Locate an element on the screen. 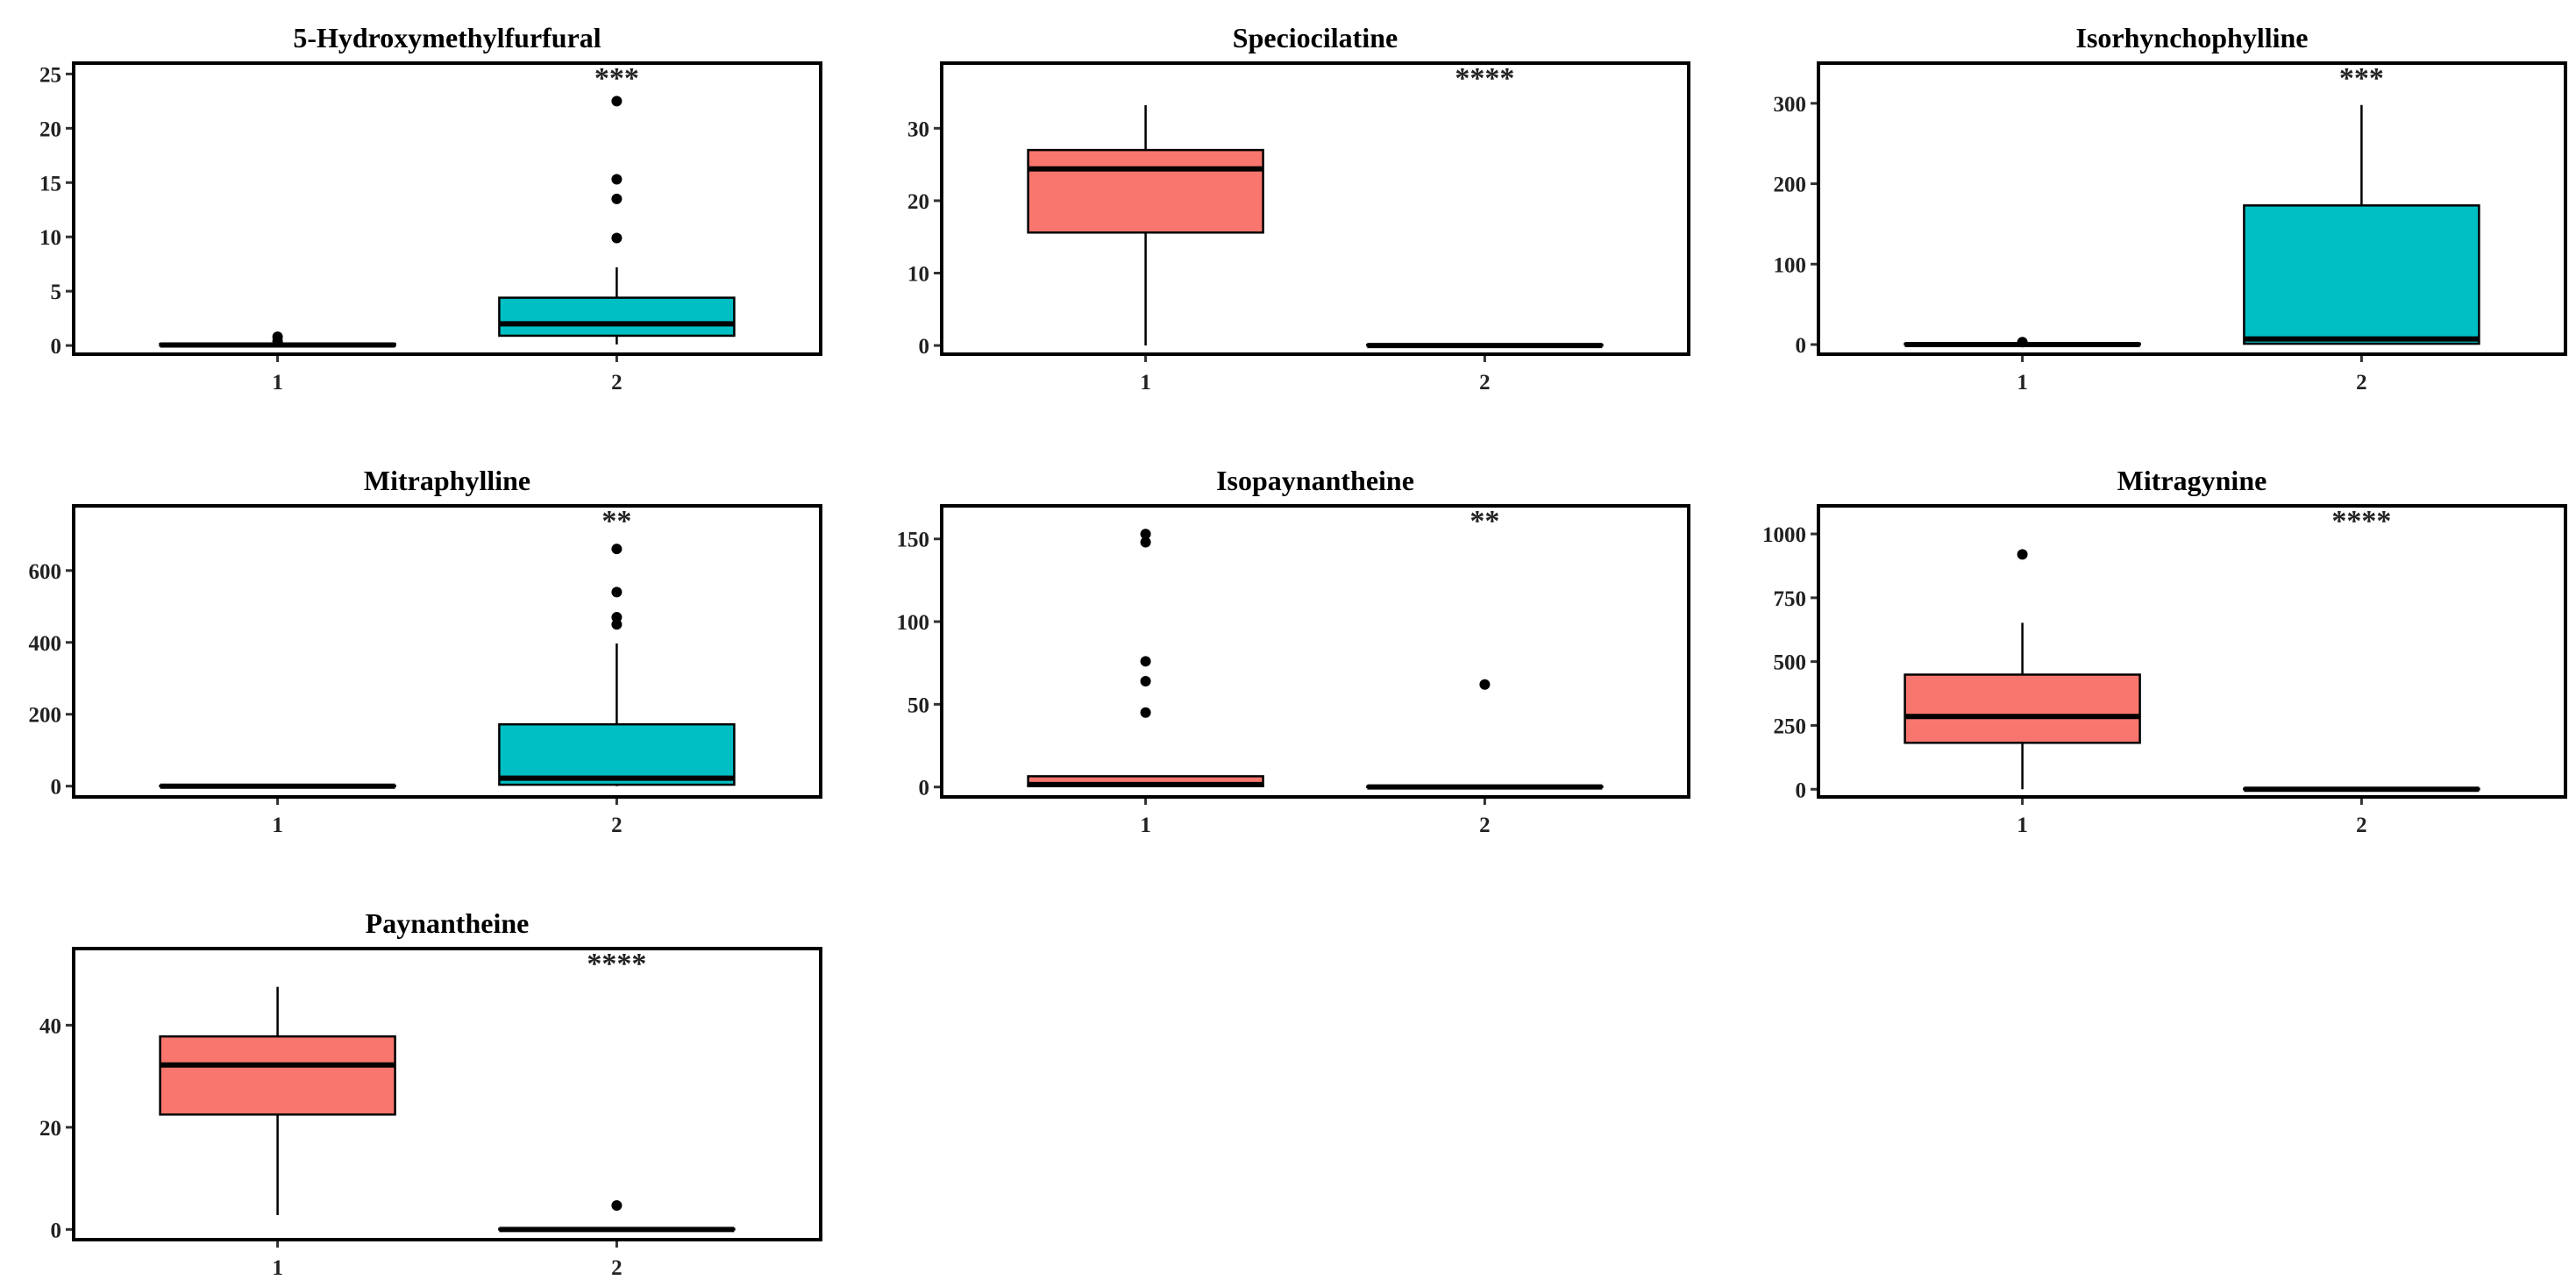 The image size is (2576, 1287). chart-title: 5-Hydroxymethylfurfural is located at coordinates (447, 37).